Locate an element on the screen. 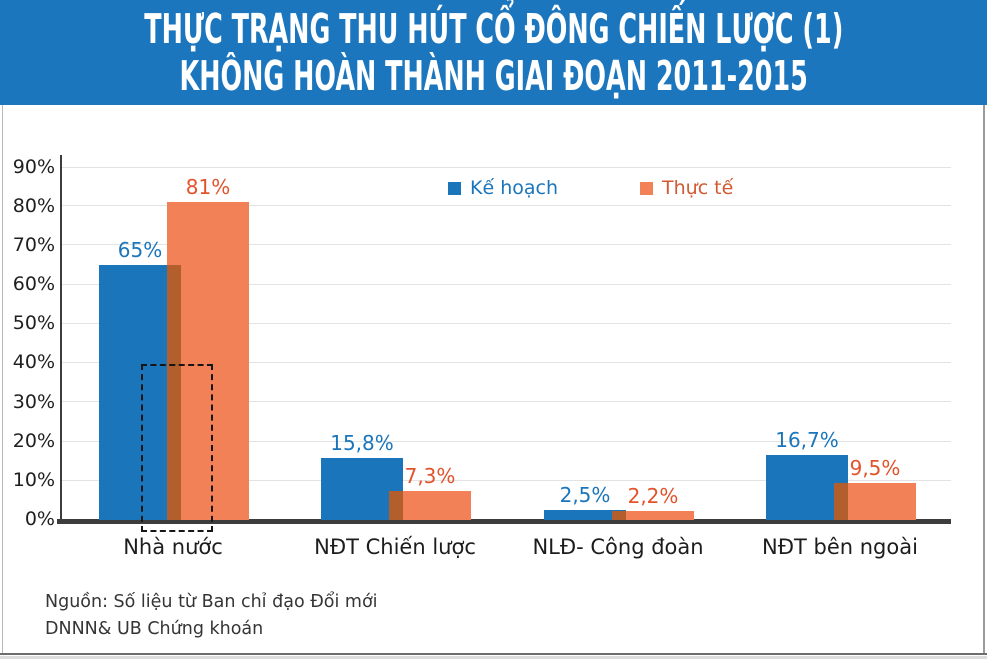  bar-thuc-te: 2,2% is located at coordinates (653, 502).